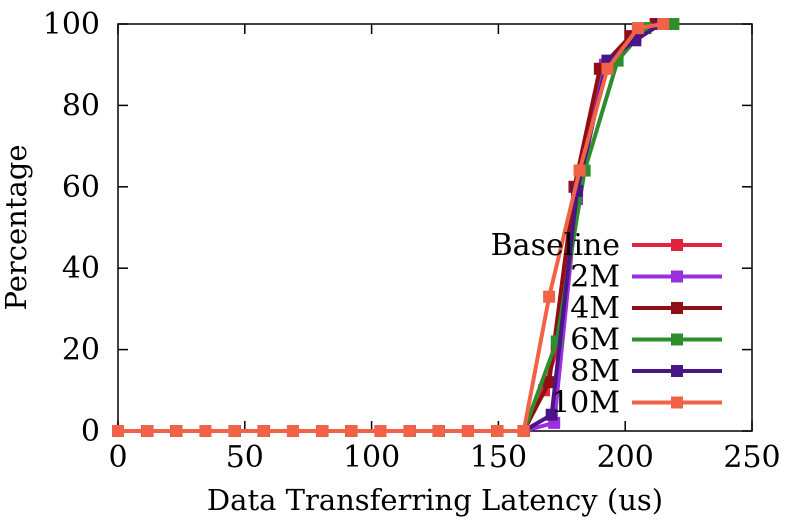 This screenshot has width=787, height=528. I want to click on x-axis-title: Data Transferring Latency (us), so click(435, 500).